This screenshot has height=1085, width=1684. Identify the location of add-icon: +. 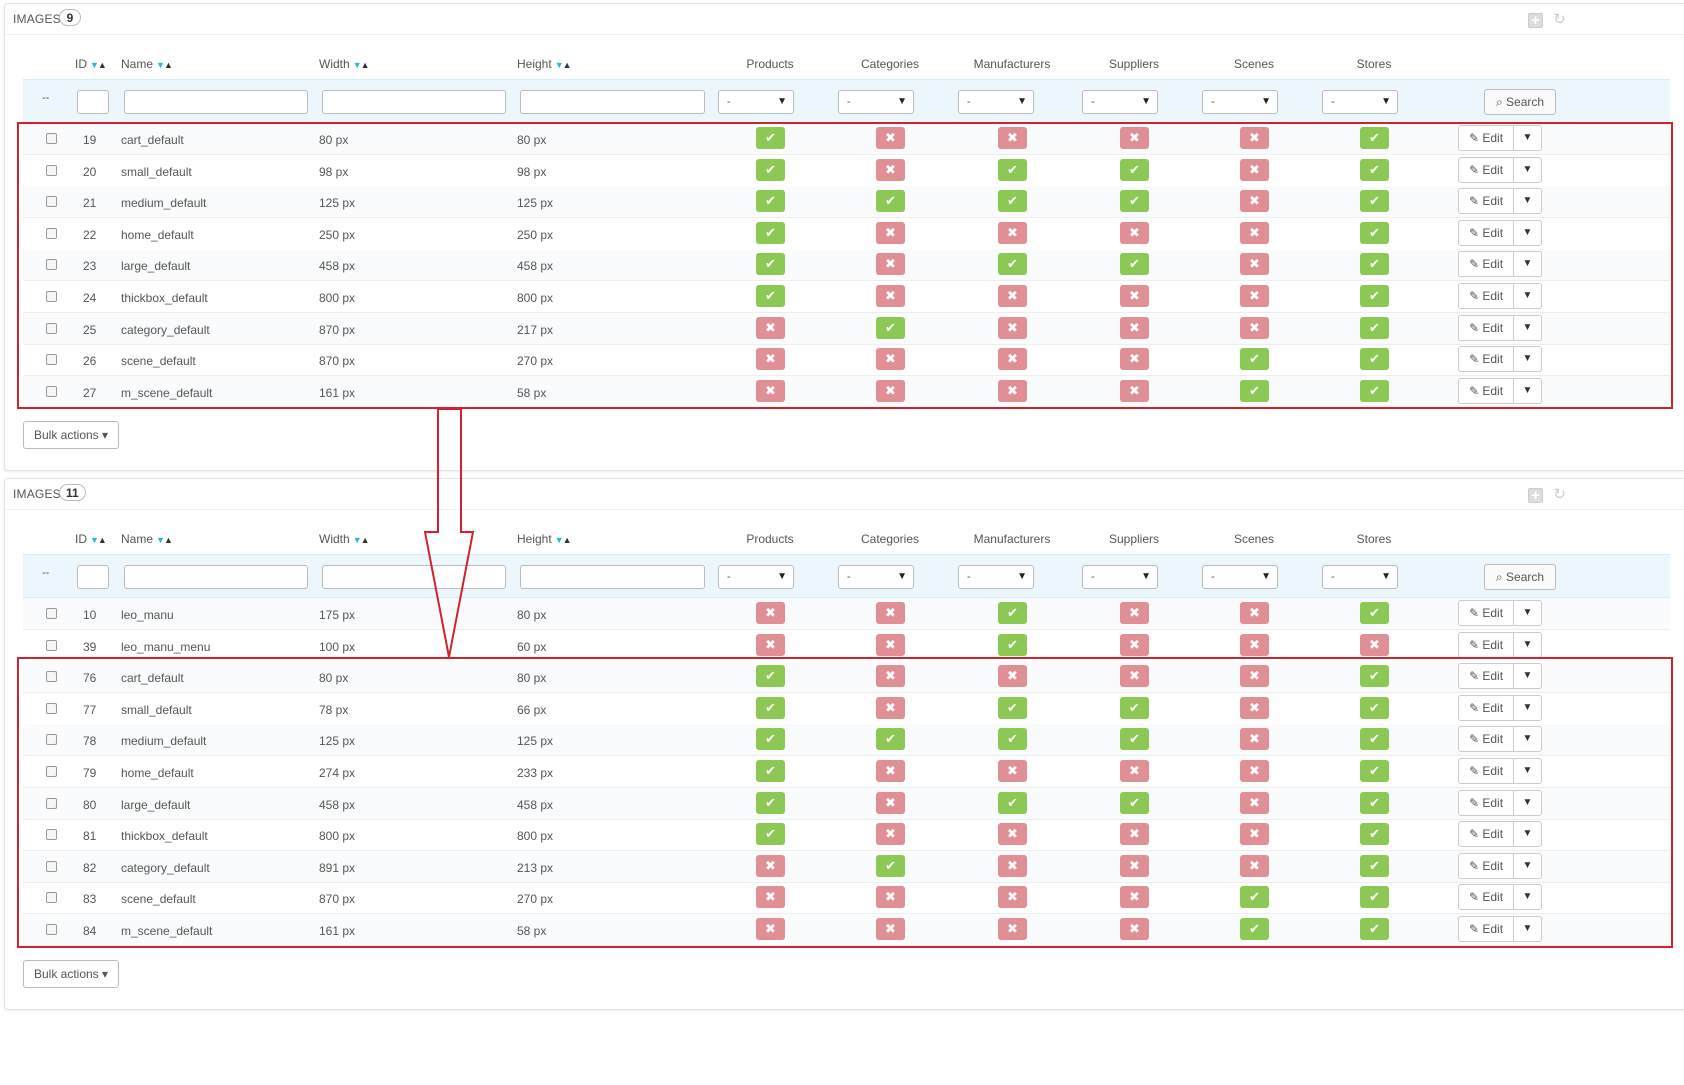
(1535, 495).